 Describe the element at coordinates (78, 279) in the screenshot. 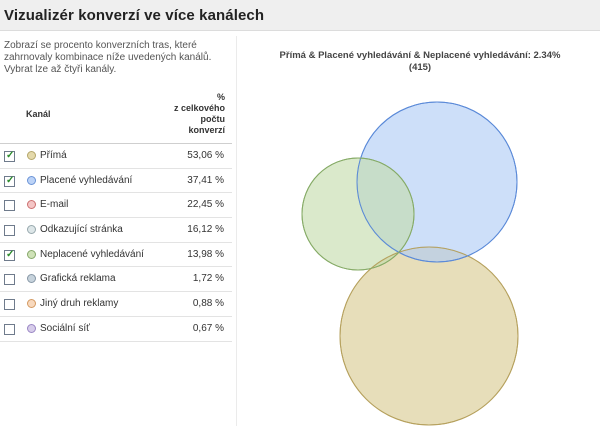

I see `channel-label: Grafická reklama` at that location.